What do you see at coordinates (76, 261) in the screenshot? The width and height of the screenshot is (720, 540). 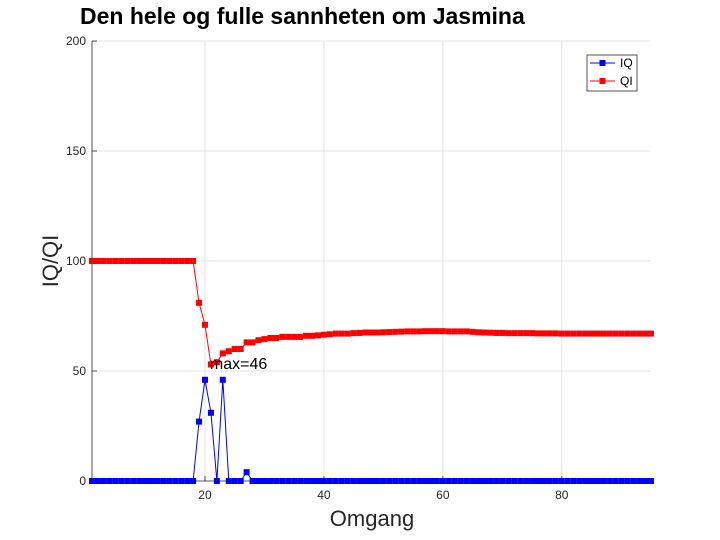 I see `y-tick-label: 100` at bounding box center [76, 261].